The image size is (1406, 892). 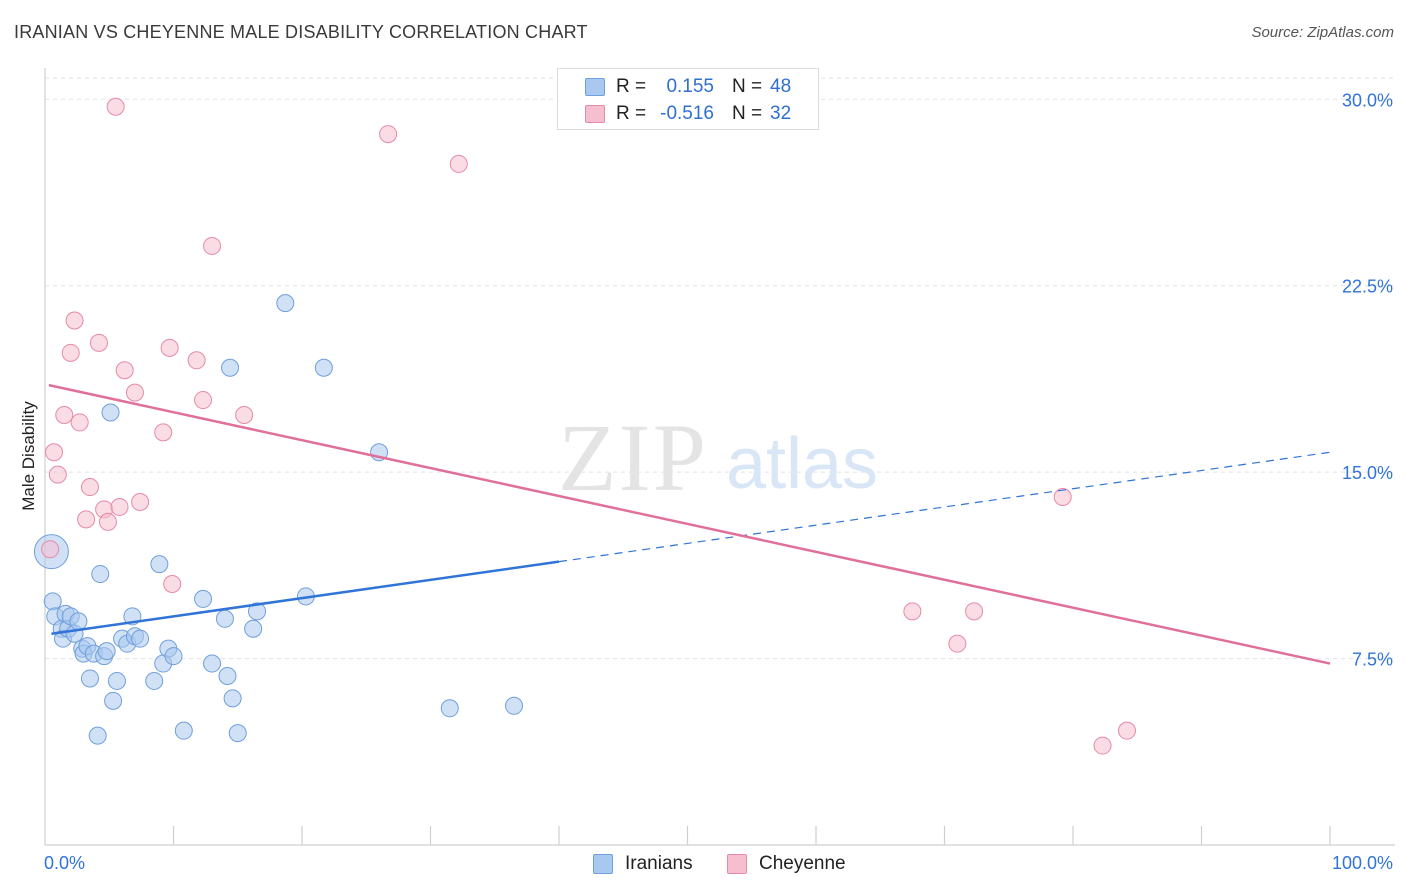 I want to click on source-label: Source: ZipAtlas.com, so click(x=1322, y=32).